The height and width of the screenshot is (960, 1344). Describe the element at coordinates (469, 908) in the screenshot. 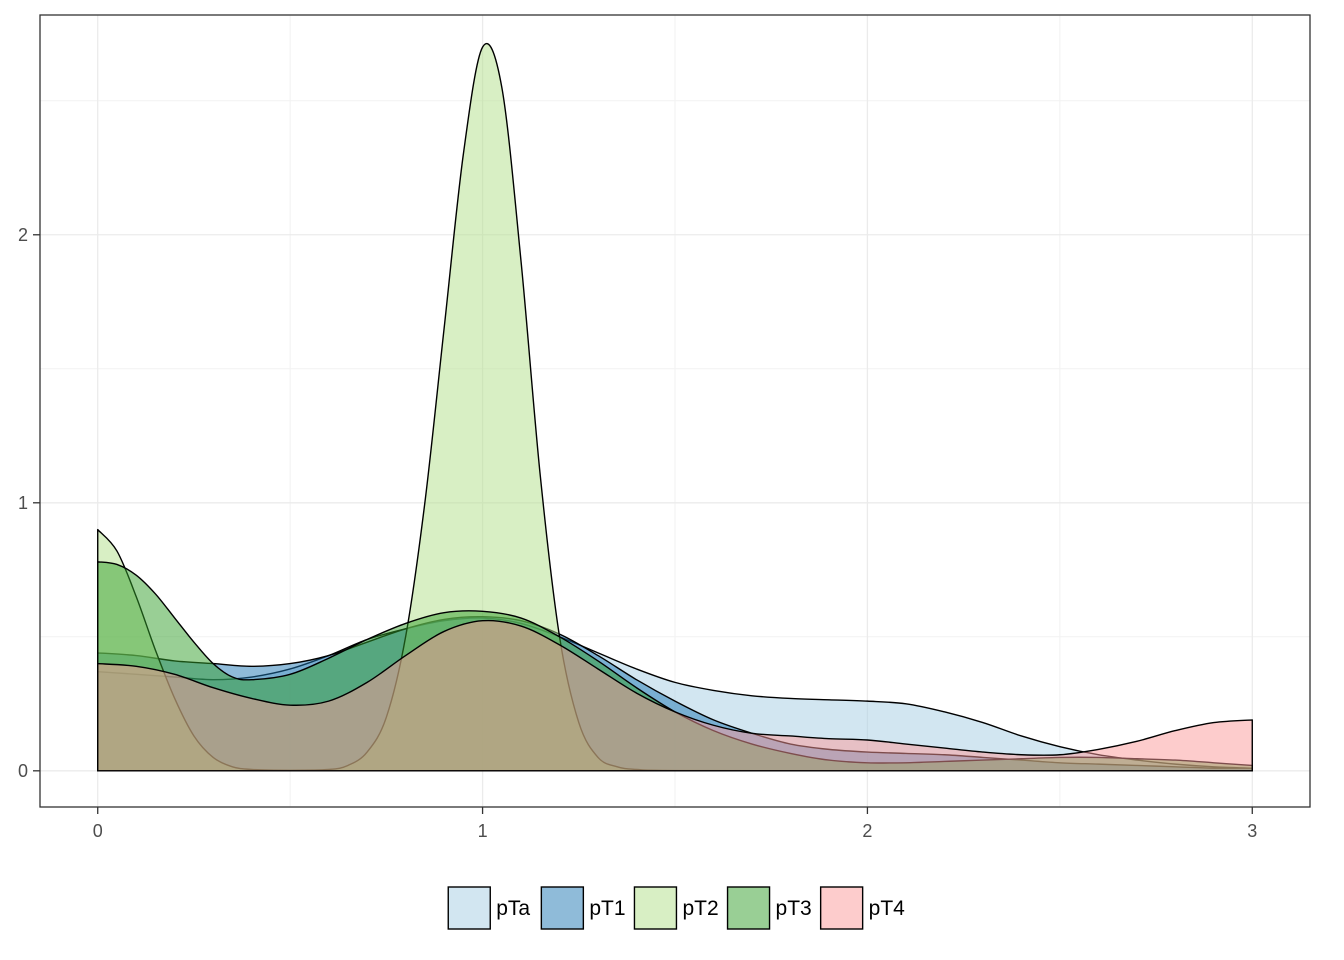

I see `legend-key-pta` at that location.